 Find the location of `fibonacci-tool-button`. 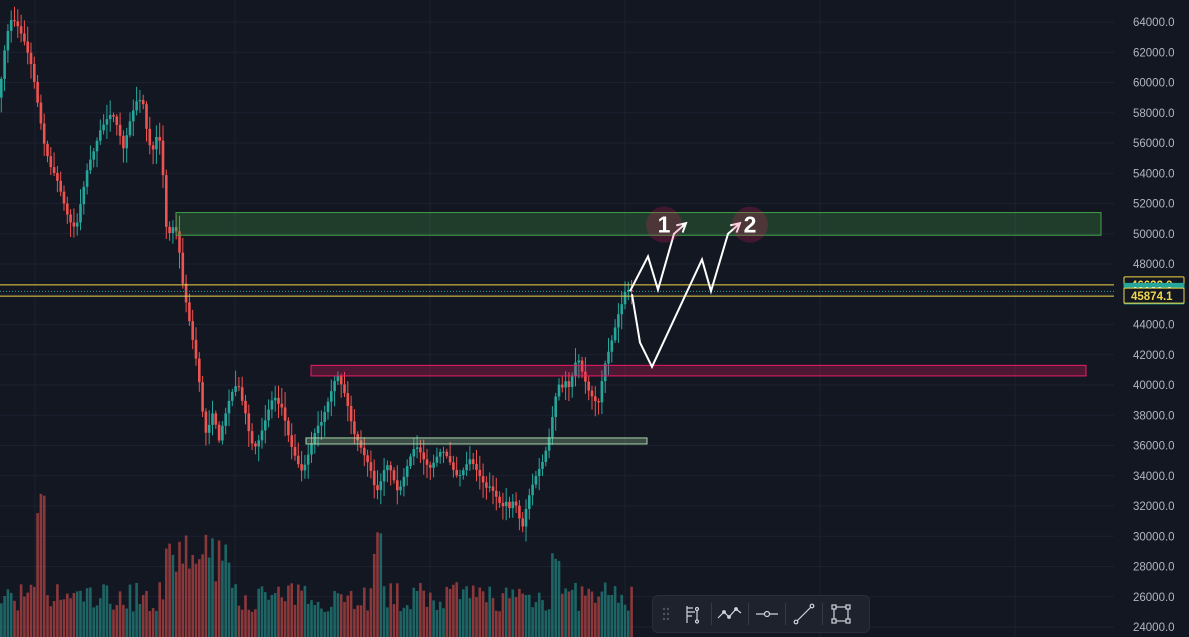

fibonacci-tool-button is located at coordinates (693, 614).